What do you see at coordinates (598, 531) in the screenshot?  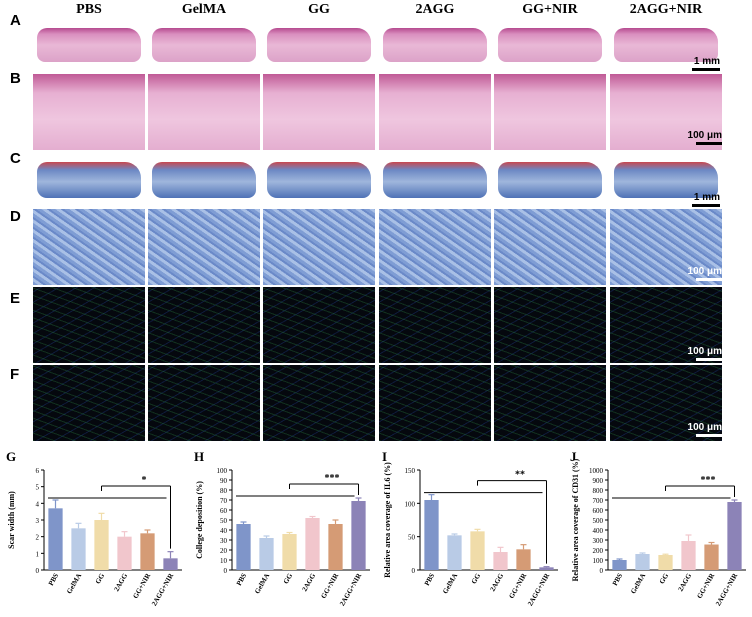 I see `y-tick-label: 400` at bounding box center [598, 531].